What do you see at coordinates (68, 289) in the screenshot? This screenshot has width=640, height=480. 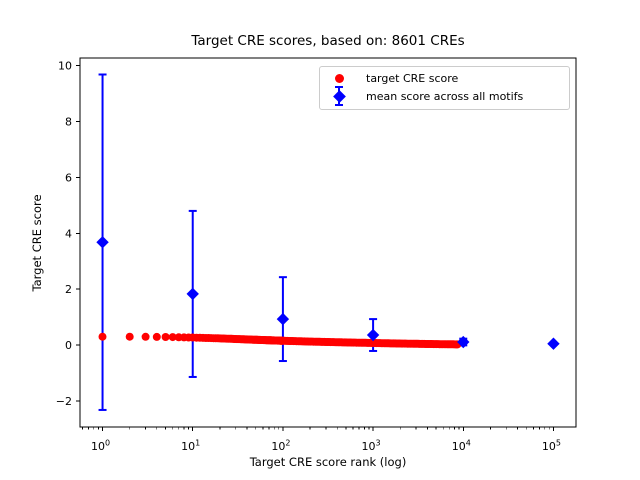 I see `y-tick-label: 2` at bounding box center [68, 289].